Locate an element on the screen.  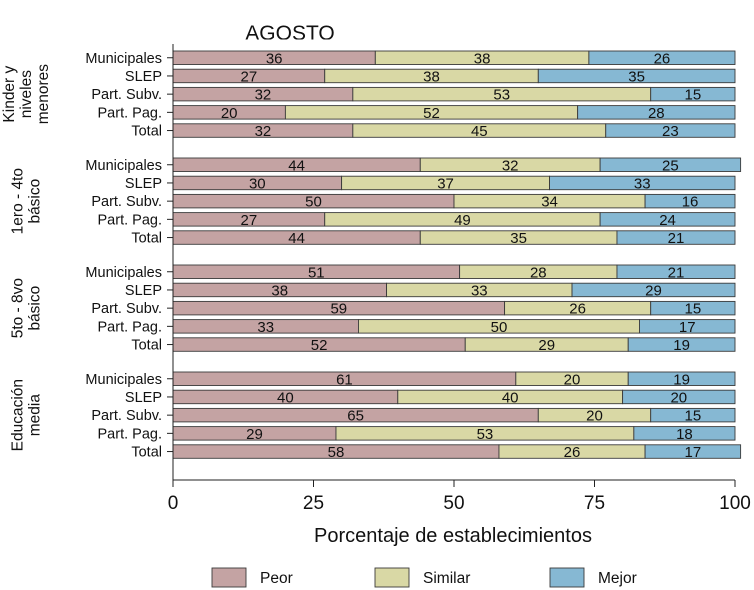
data-label: 53 is located at coordinates (501, 95).